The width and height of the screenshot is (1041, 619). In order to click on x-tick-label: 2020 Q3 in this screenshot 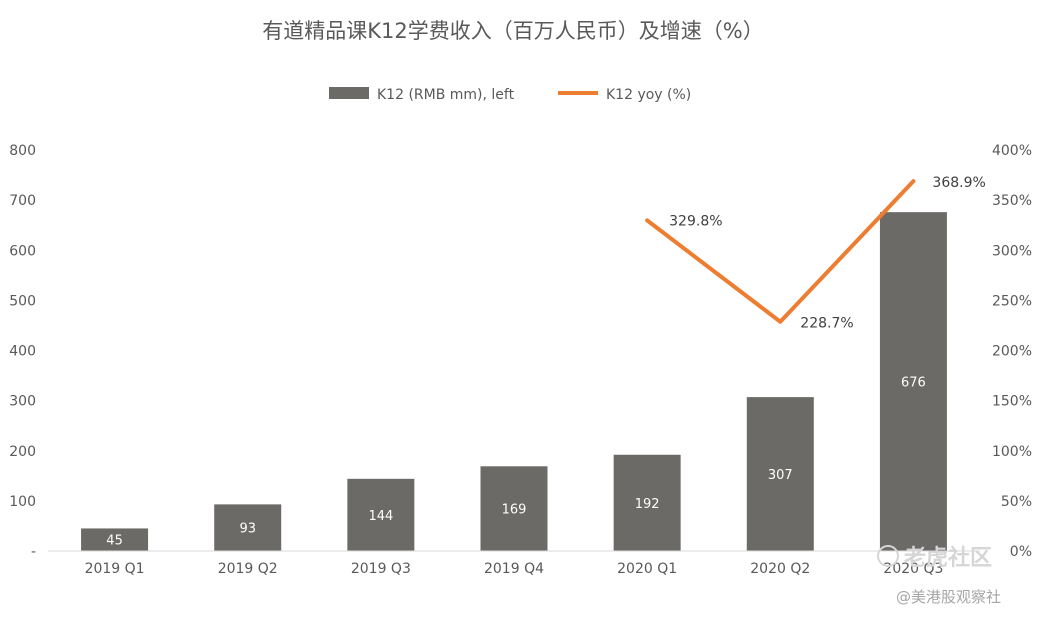, I will do `click(913, 569)`.